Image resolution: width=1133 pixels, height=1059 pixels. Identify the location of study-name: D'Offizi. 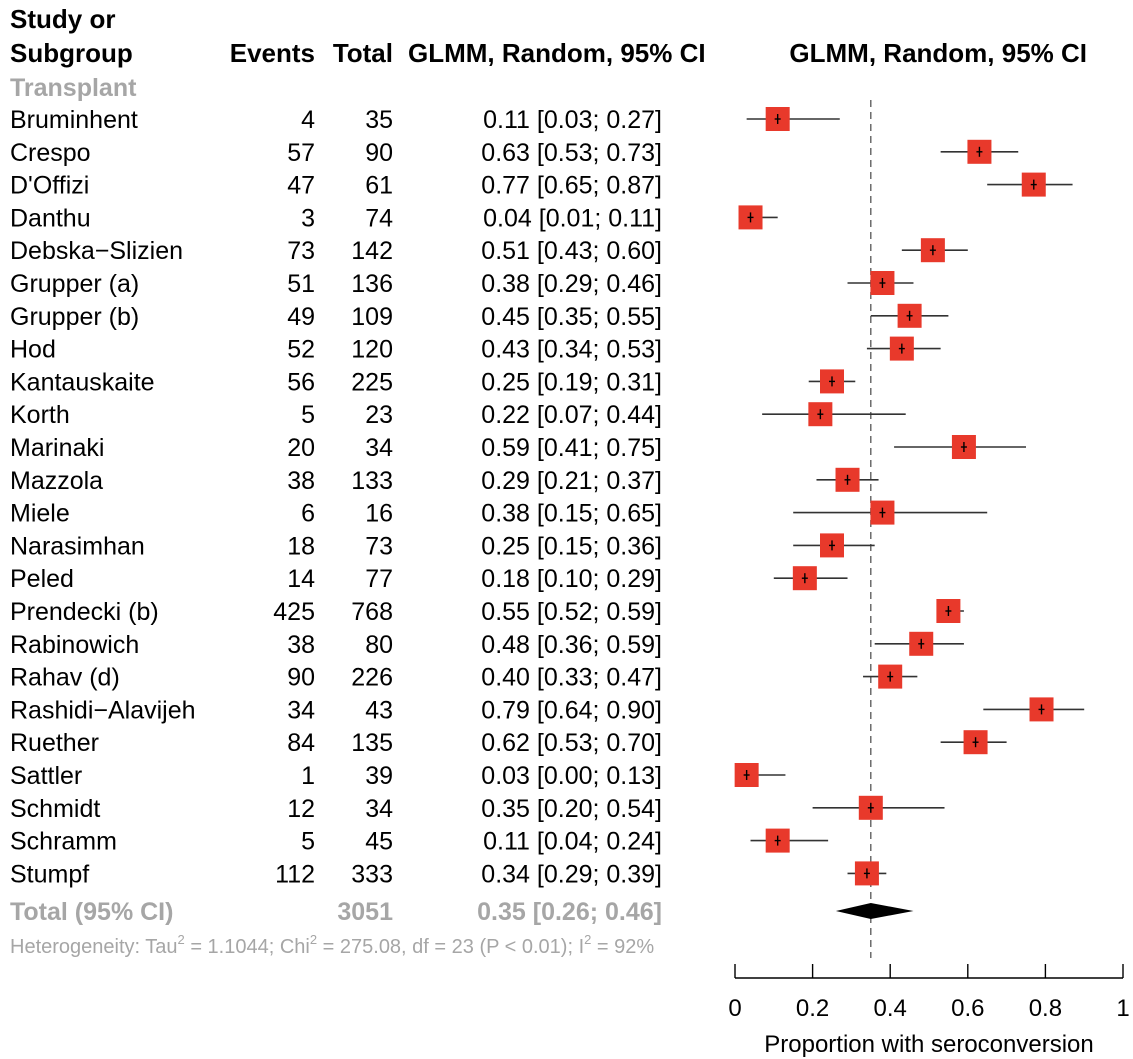
(49, 186).